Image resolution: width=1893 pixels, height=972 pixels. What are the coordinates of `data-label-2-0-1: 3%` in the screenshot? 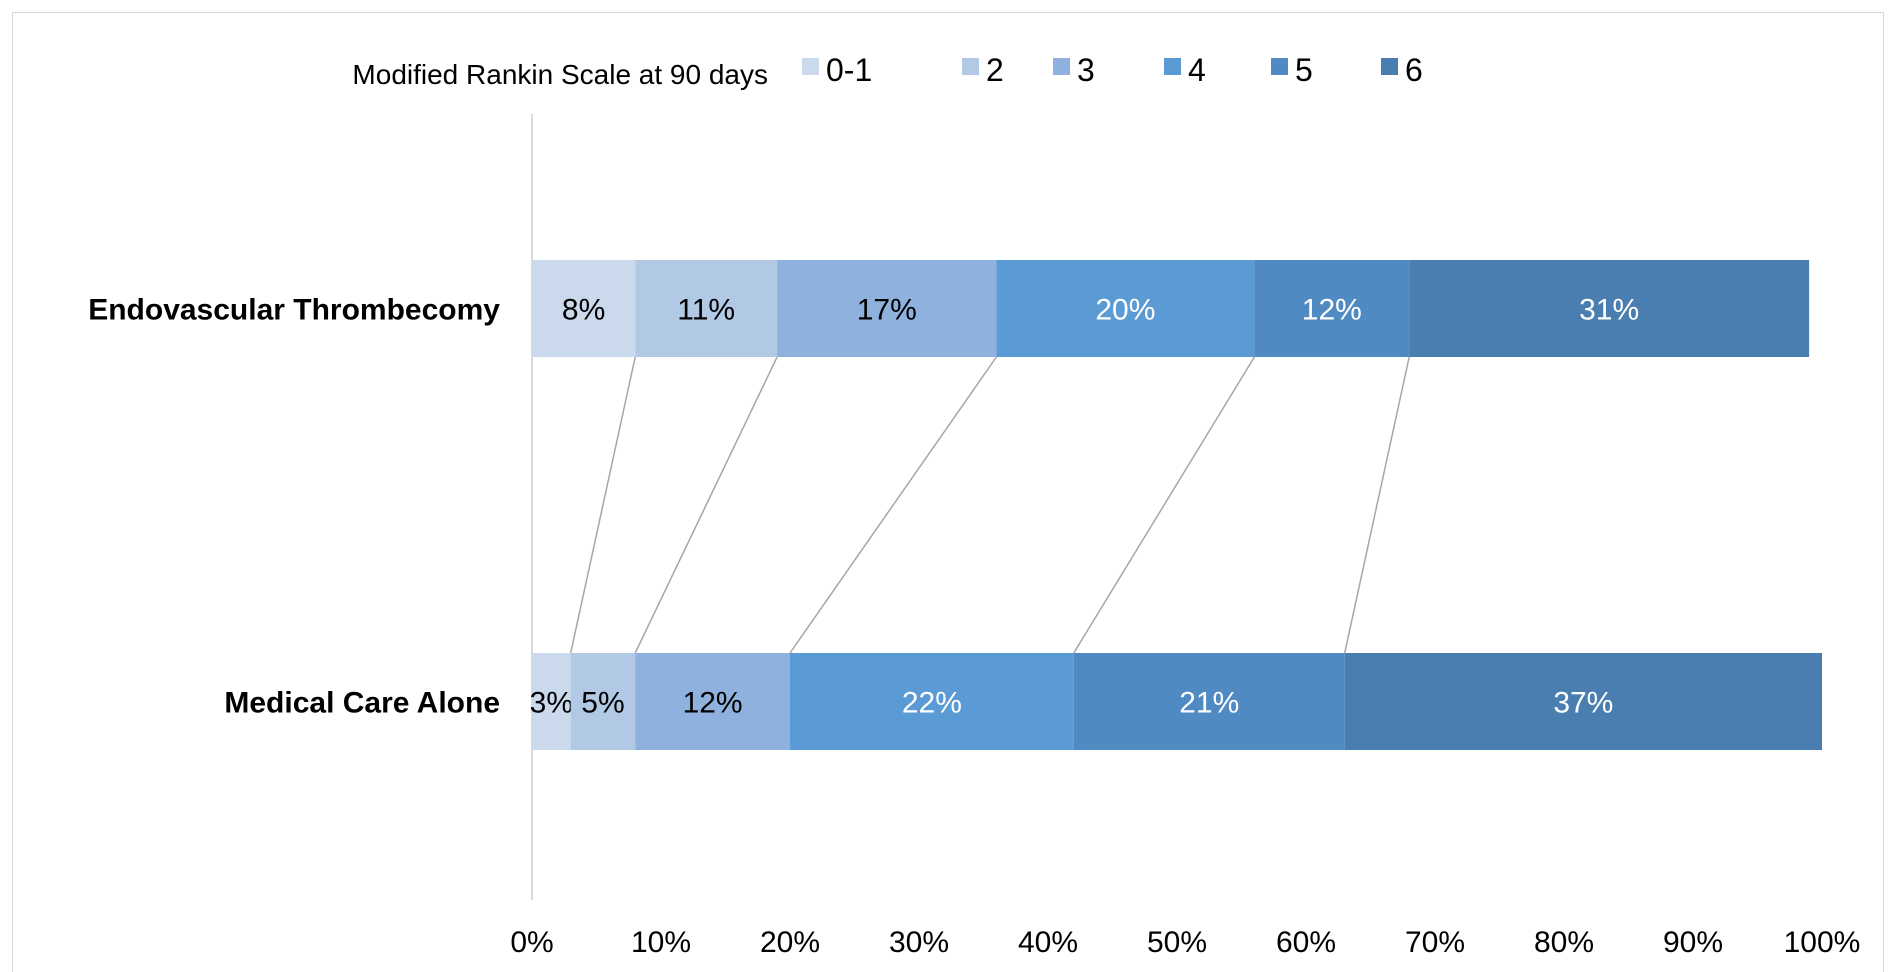 It's located at (551, 703).